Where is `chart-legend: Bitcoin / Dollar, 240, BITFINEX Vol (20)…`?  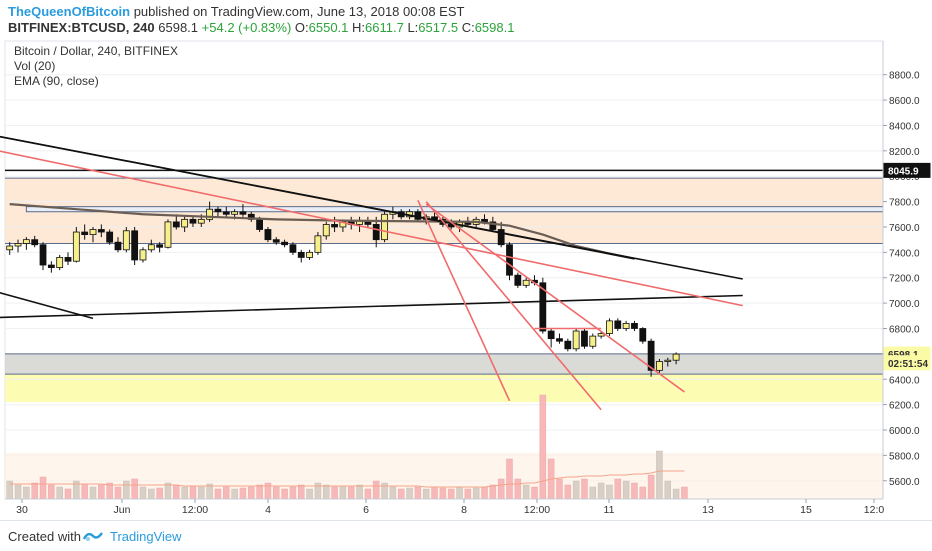
chart-legend: Bitcoin / Dollar, 240, BITFINEX Vol (20)… is located at coordinates (96, 66).